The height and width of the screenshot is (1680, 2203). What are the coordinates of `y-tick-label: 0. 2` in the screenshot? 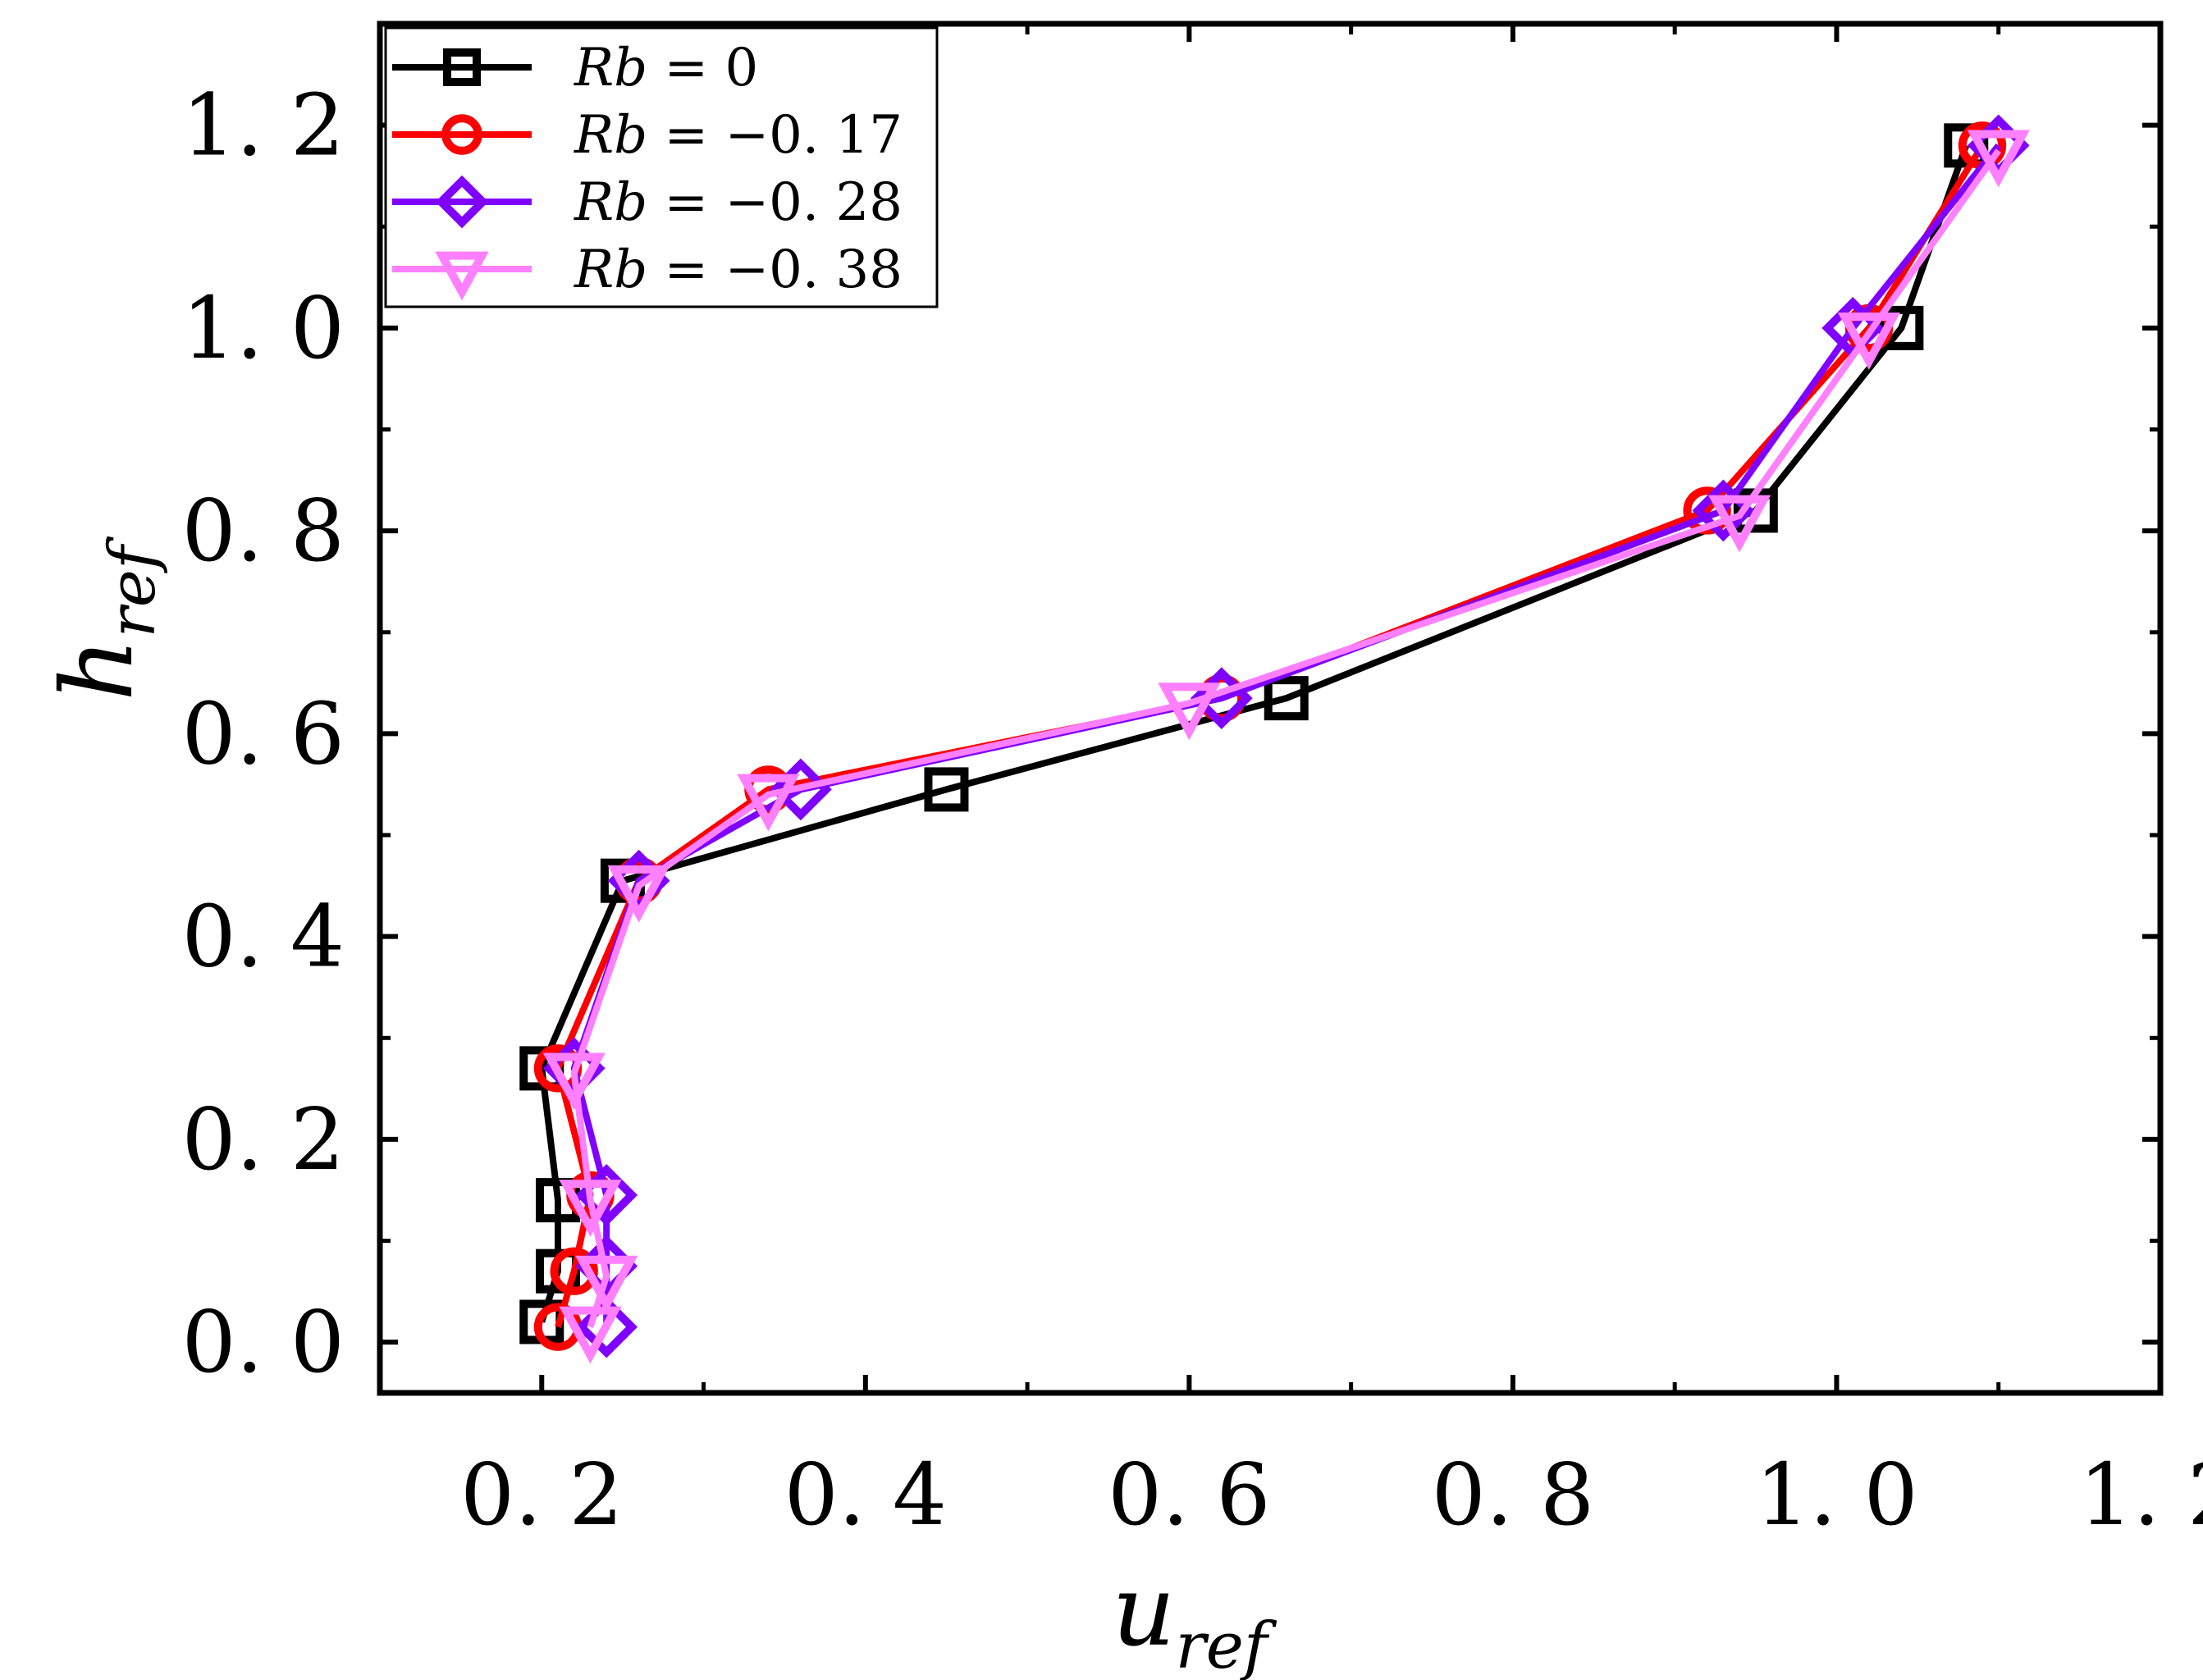 It's located at (263, 1139).